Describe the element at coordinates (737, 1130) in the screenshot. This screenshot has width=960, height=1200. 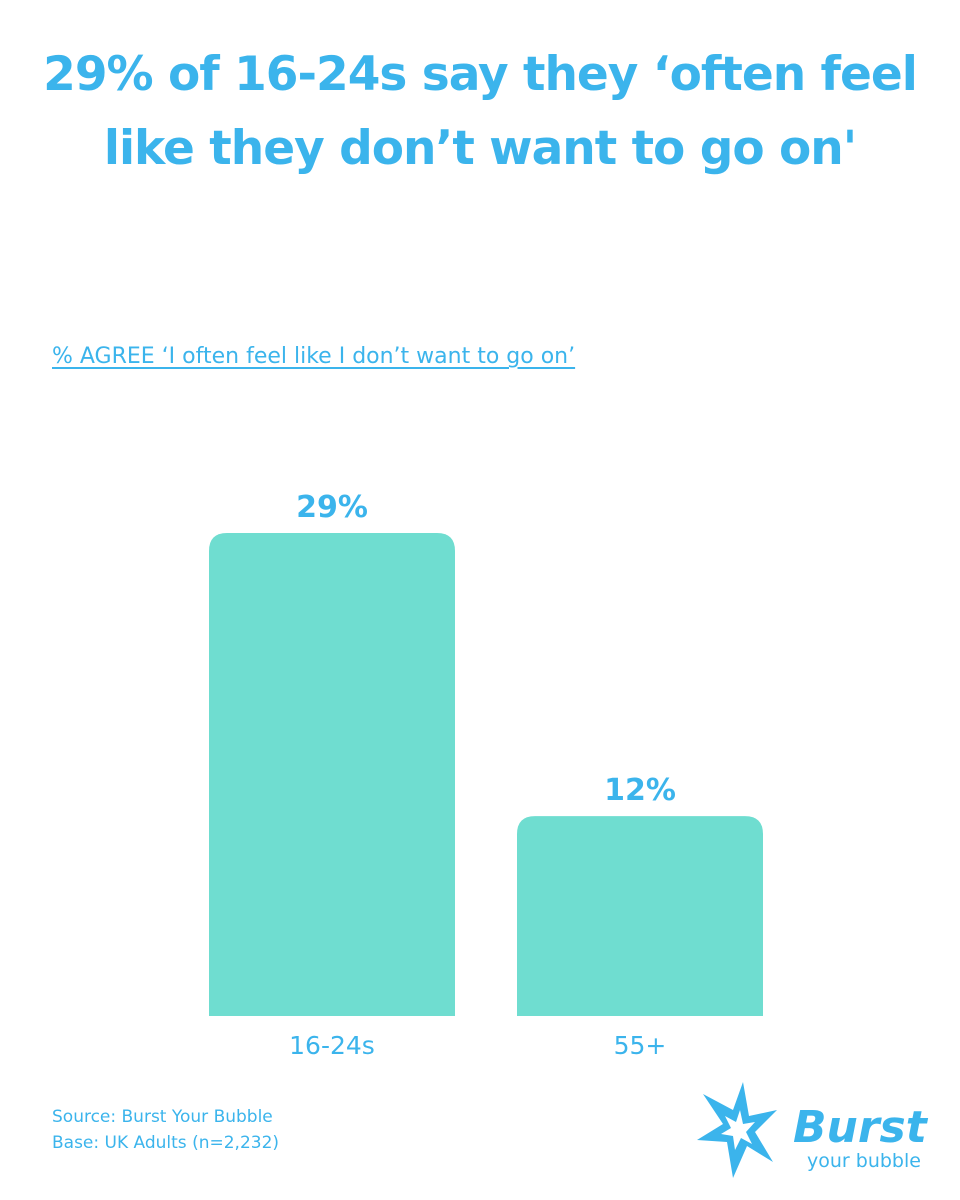
I see `star-burst-icon` at that location.